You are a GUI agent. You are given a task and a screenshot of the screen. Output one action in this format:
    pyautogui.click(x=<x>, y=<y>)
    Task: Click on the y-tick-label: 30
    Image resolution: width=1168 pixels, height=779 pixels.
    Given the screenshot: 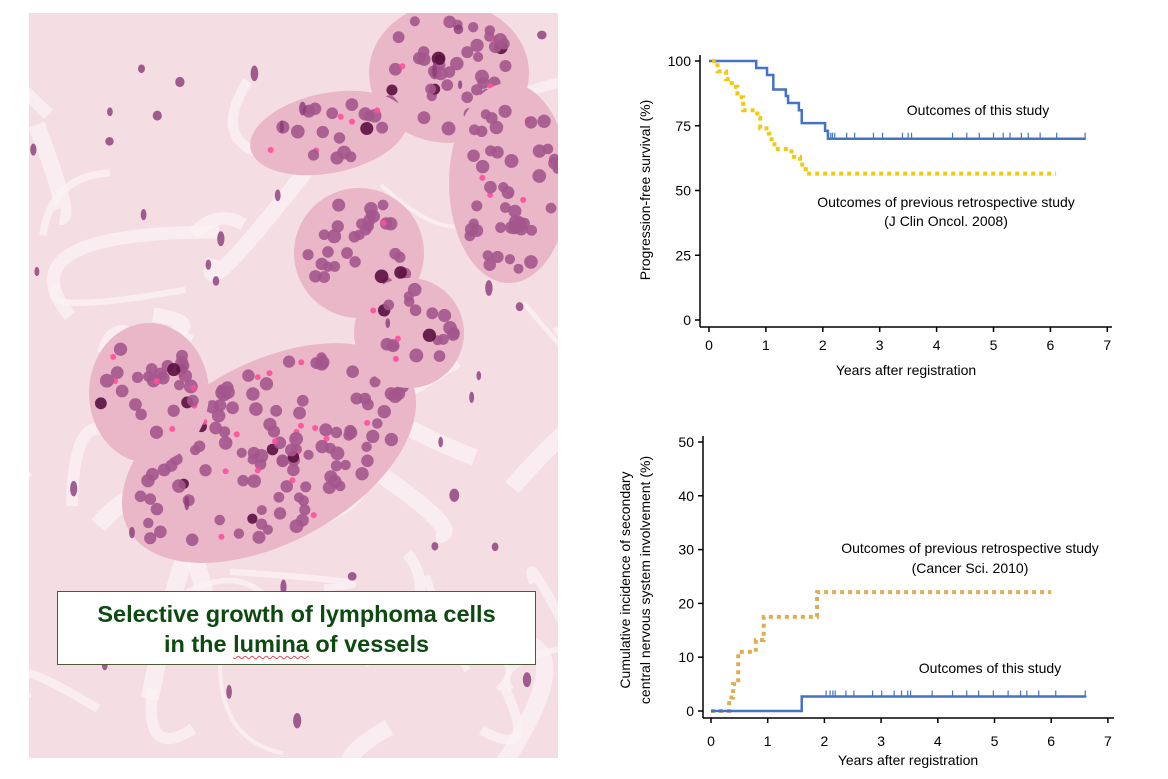 What is the action you would take?
    pyautogui.click(x=686, y=550)
    